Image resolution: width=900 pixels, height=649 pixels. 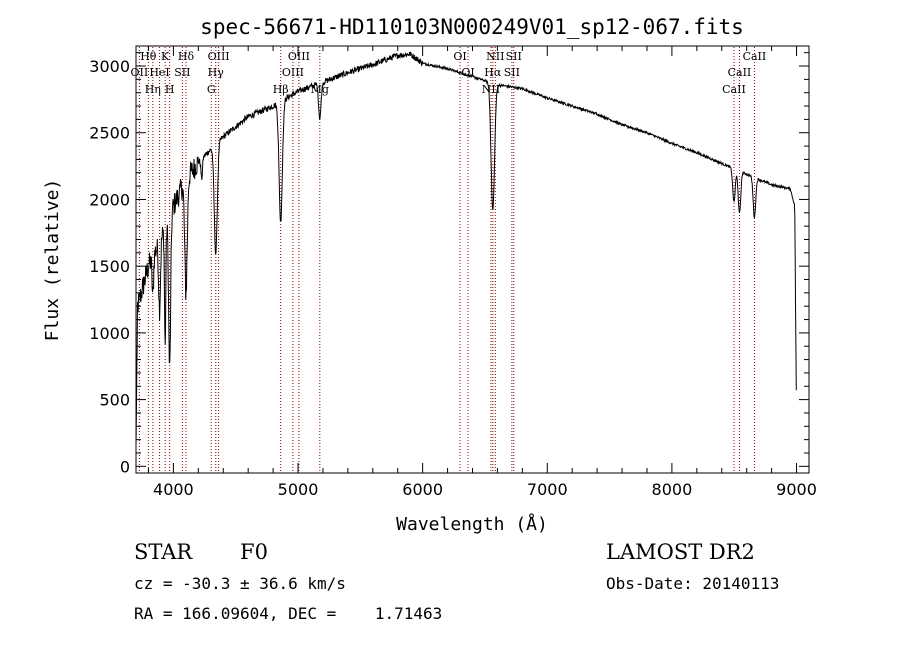 What do you see at coordinates (298, 489) in the screenshot?
I see `x-tick-label: 5000` at bounding box center [298, 489].